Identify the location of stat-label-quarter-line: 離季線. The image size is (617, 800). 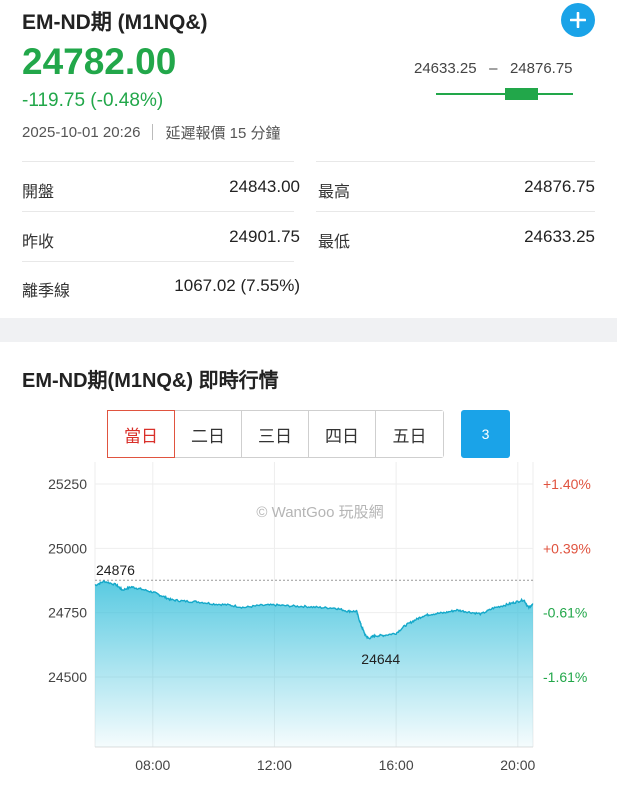
(46, 291).